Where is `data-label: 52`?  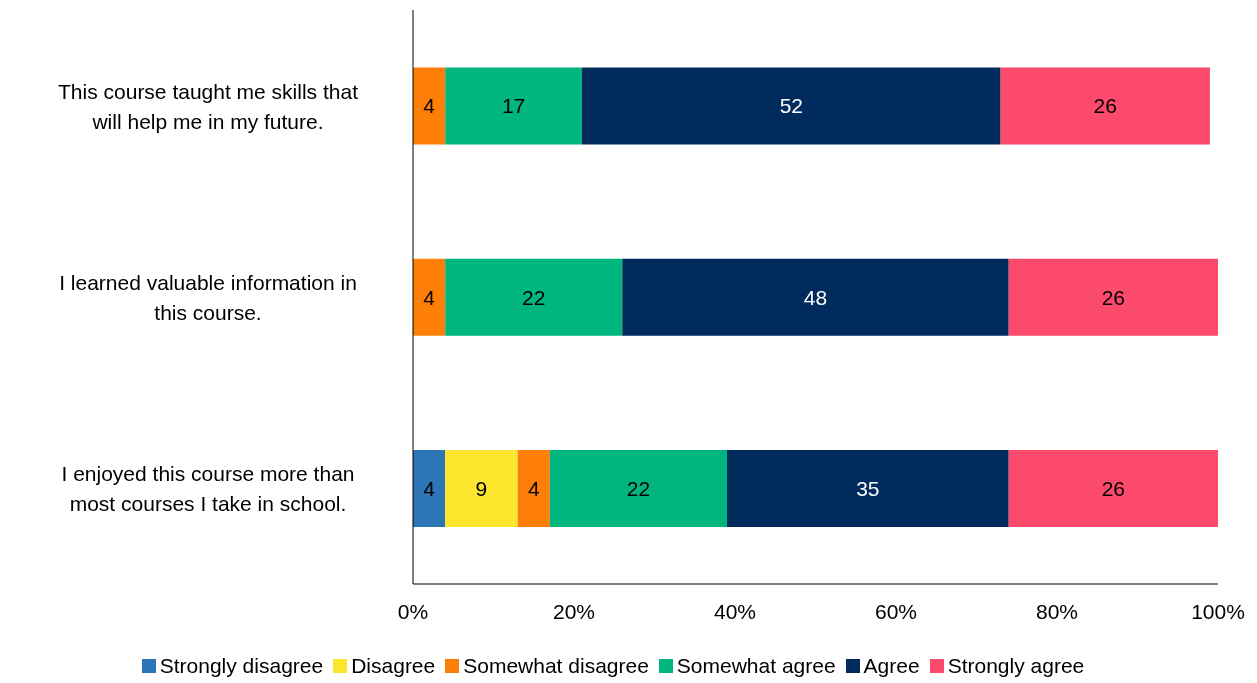
data-label: 52 is located at coordinates (791, 106).